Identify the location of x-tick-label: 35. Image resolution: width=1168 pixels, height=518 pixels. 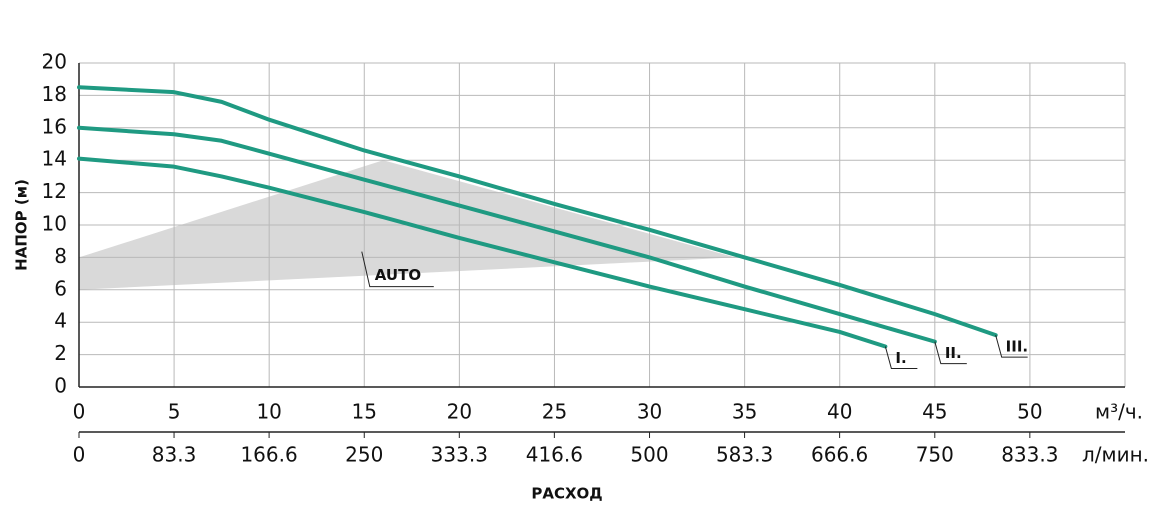
(744, 412).